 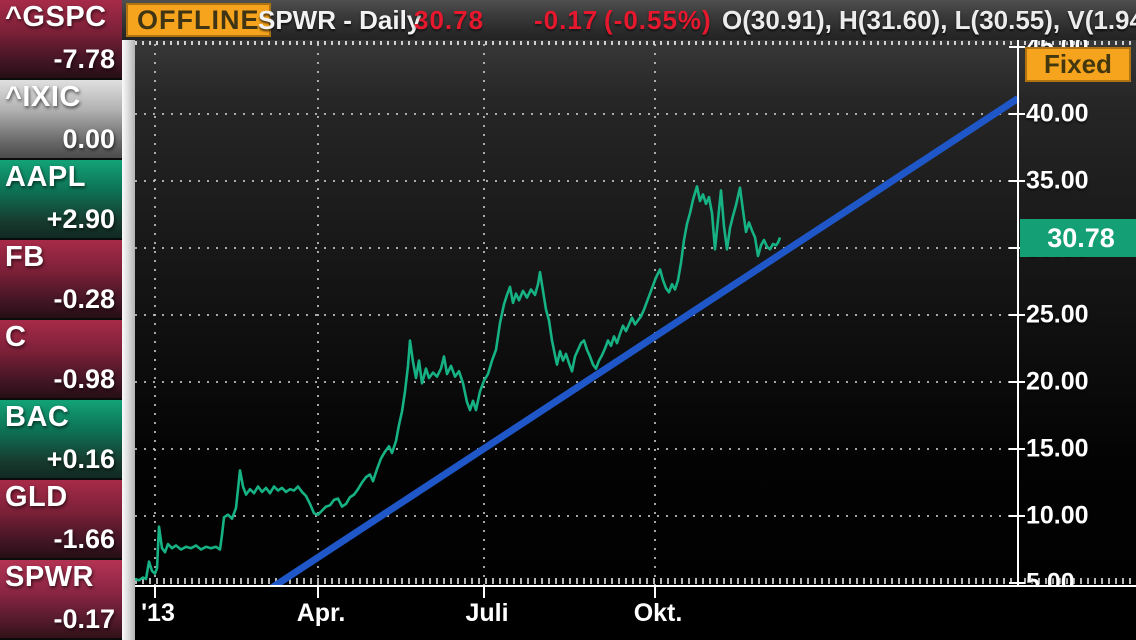 I want to click on watchlist-change: -0.28, so click(x=84, y=299).